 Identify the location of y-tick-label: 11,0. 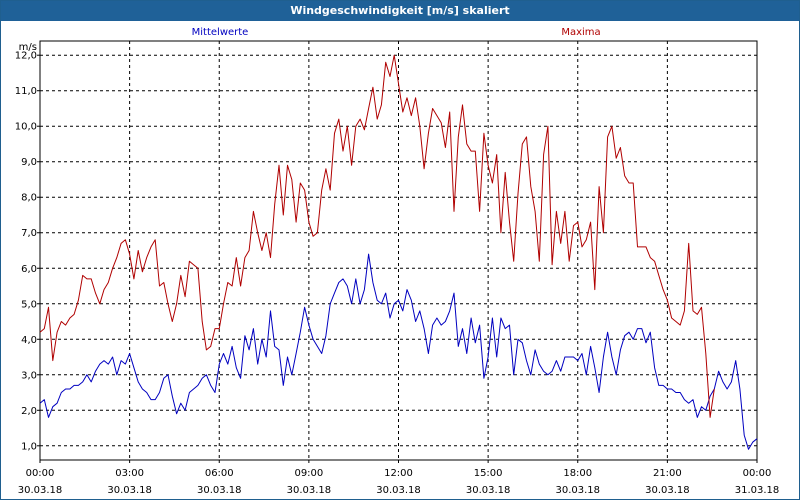
(26, 91).